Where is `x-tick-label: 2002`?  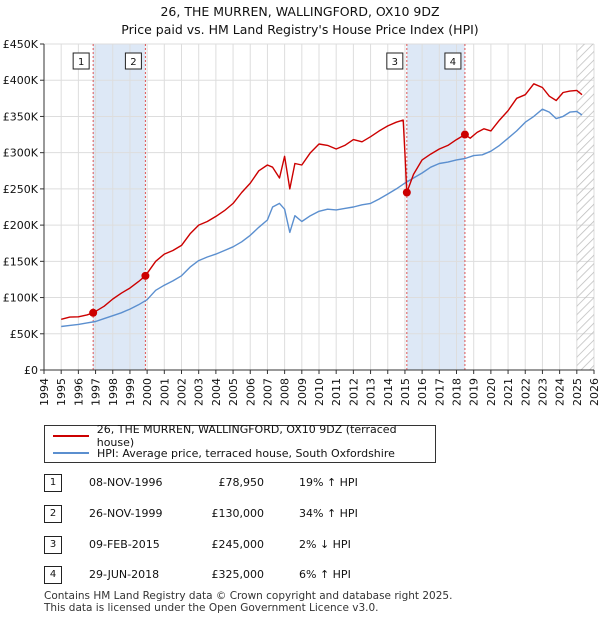
x-tick-label: 2002 is located at coordinates (182, 392).